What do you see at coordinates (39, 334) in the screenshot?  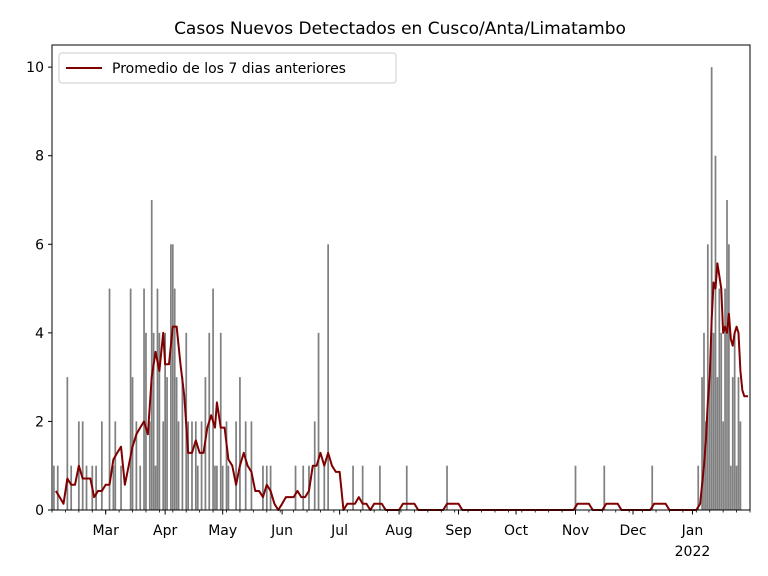 I see `y-tick-label: 4` at bounding box center [39, 334].